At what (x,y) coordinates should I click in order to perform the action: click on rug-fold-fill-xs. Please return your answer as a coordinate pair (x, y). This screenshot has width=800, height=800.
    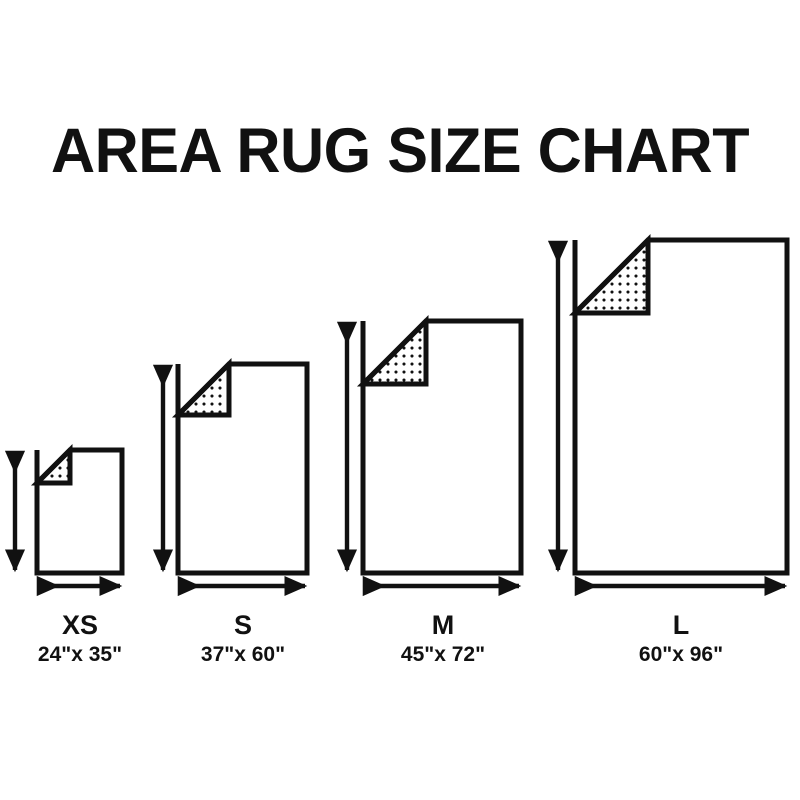
    Looking at the image, I should click on (53, 466).